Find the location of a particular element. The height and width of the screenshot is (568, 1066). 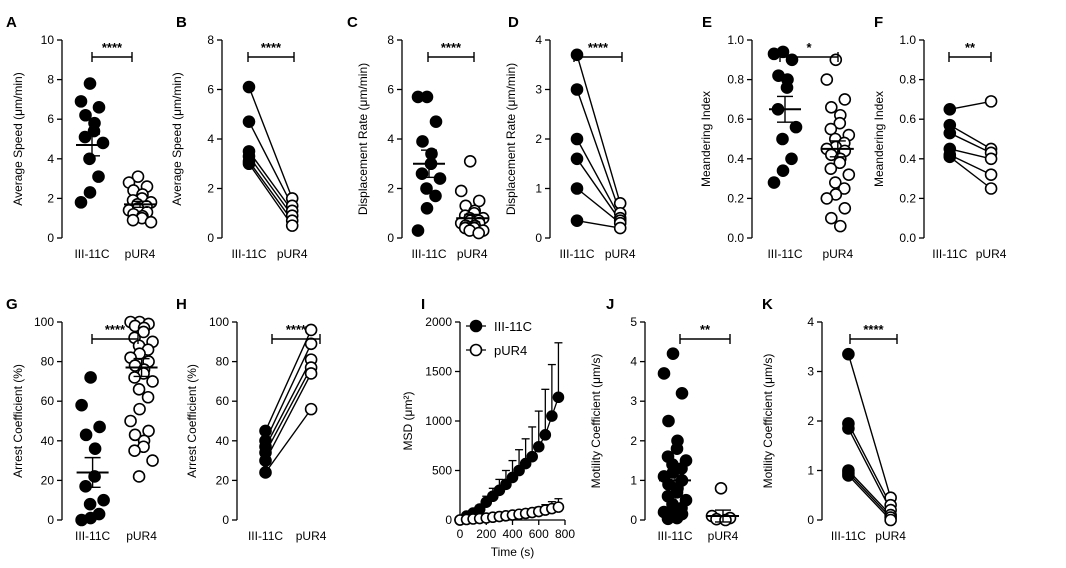

y-tick-label: 0.0 is located at coordinates (907, 238).